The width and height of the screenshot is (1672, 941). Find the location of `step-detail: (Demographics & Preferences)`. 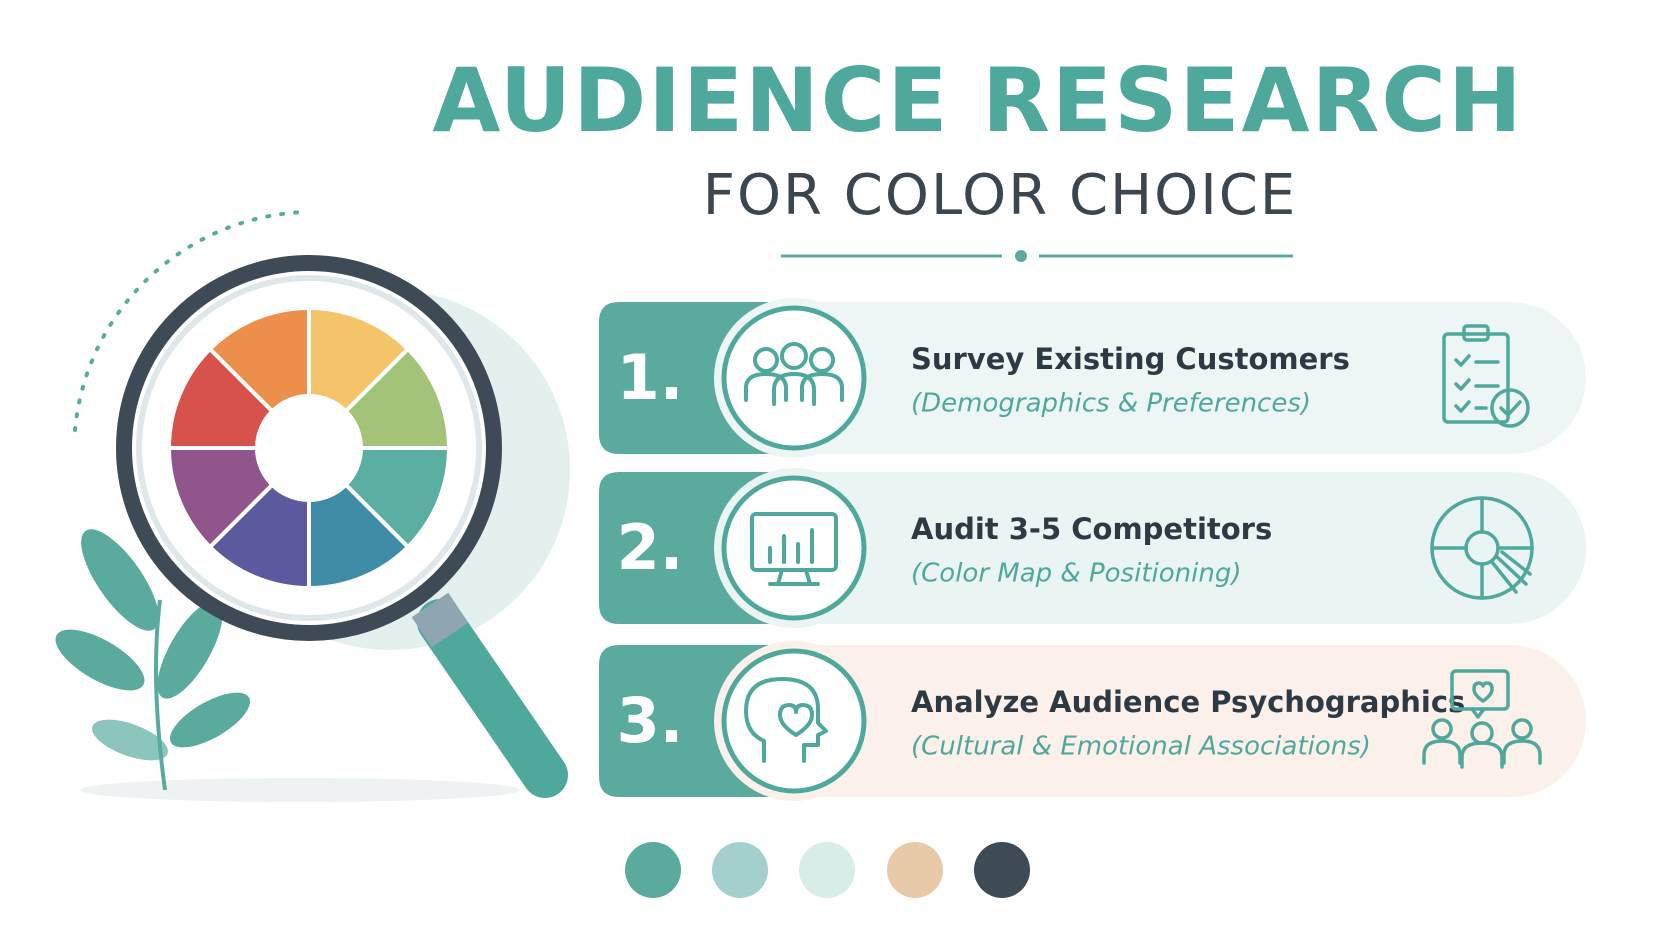

step-detail: (Demographics & Preferences) is located at coordinates (1111, 404).